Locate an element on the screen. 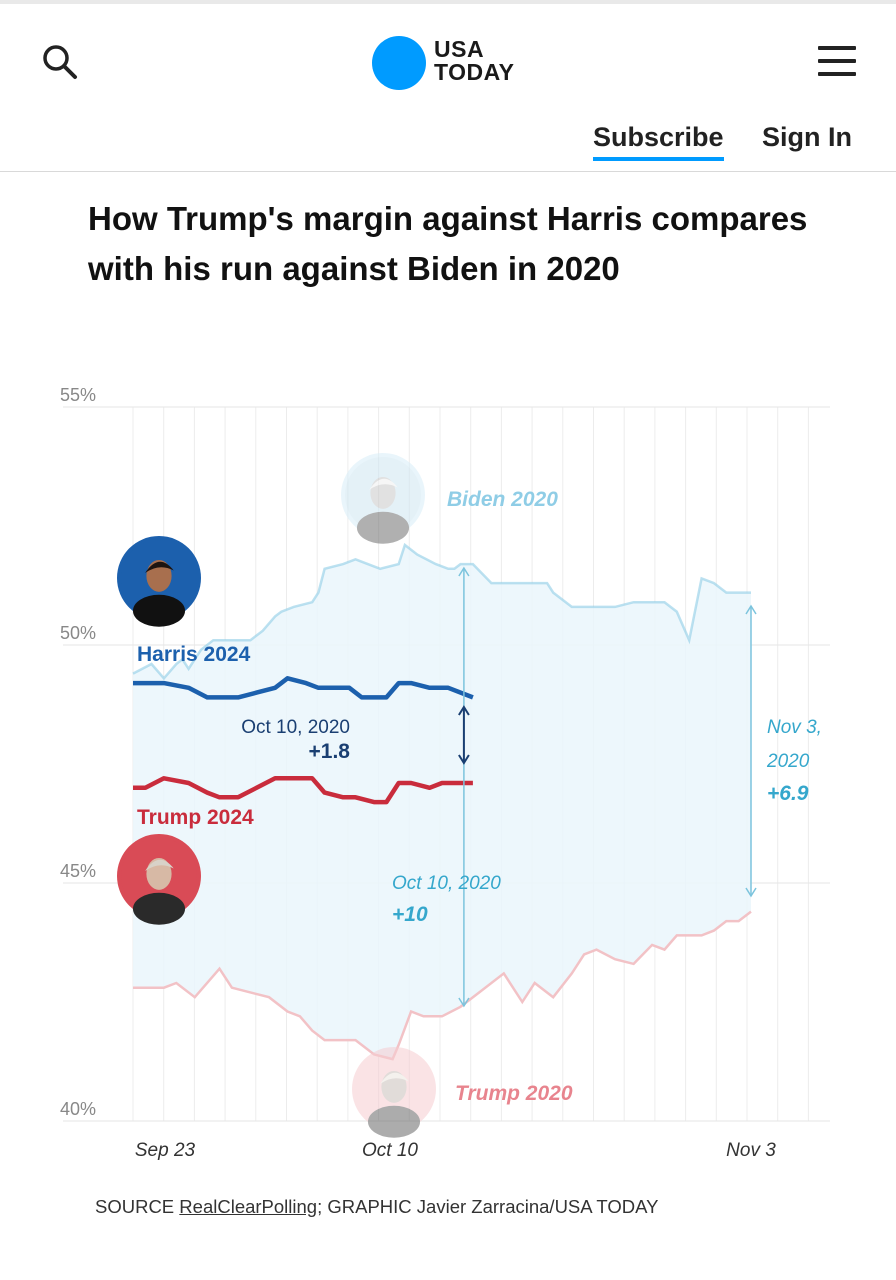  site-header: USA TODAY Subscribe Sign In is located at coordinates (448, 88).